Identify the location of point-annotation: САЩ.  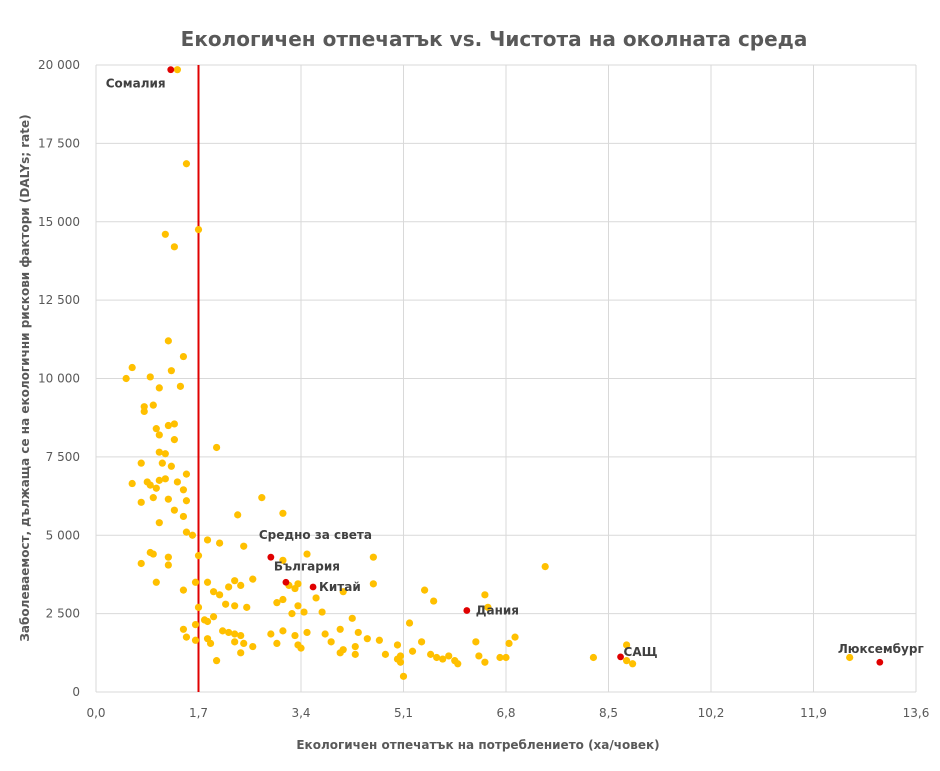
(641, 652).